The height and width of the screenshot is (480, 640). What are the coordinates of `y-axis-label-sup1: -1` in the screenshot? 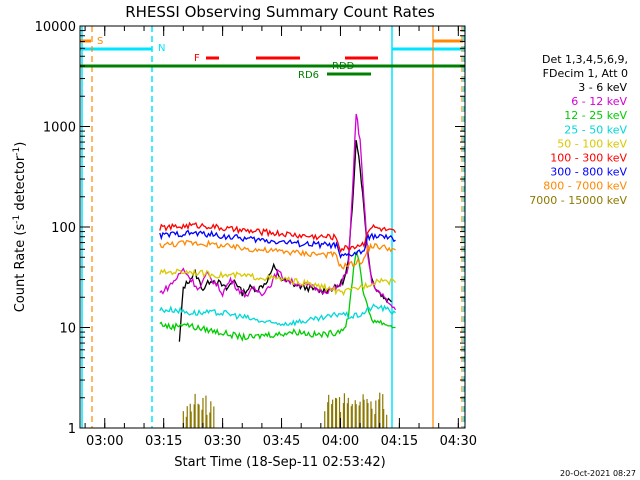 It's located at (17, 219).